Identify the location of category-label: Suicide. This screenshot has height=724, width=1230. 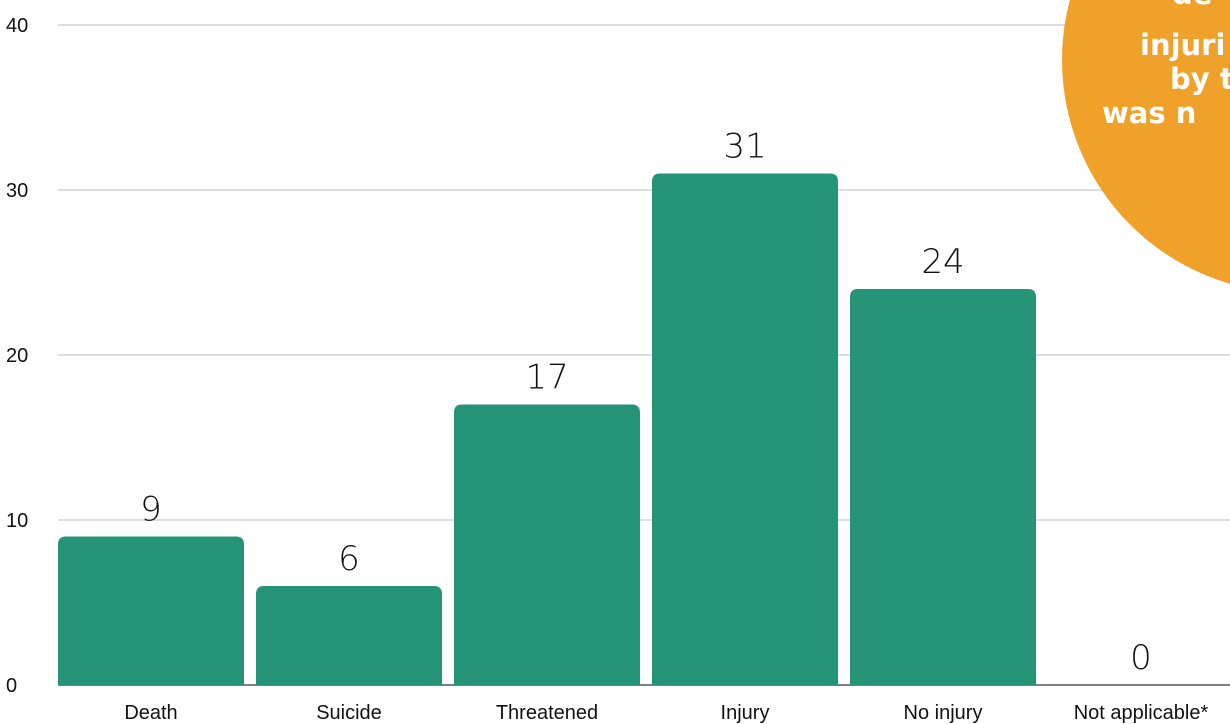
(349, 713).